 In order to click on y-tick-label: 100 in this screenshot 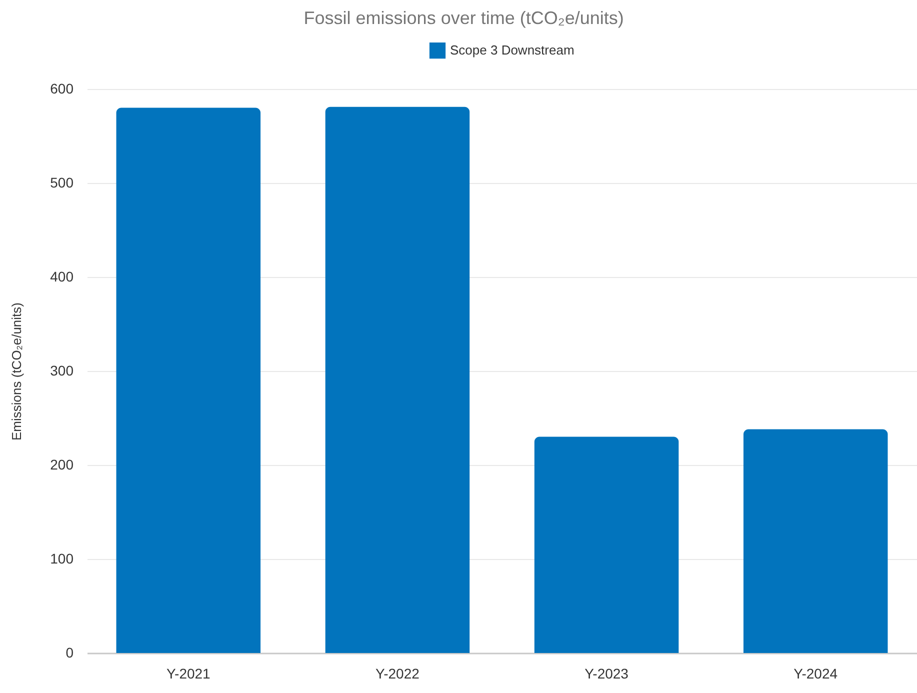, I will do `click(62, 558)`.